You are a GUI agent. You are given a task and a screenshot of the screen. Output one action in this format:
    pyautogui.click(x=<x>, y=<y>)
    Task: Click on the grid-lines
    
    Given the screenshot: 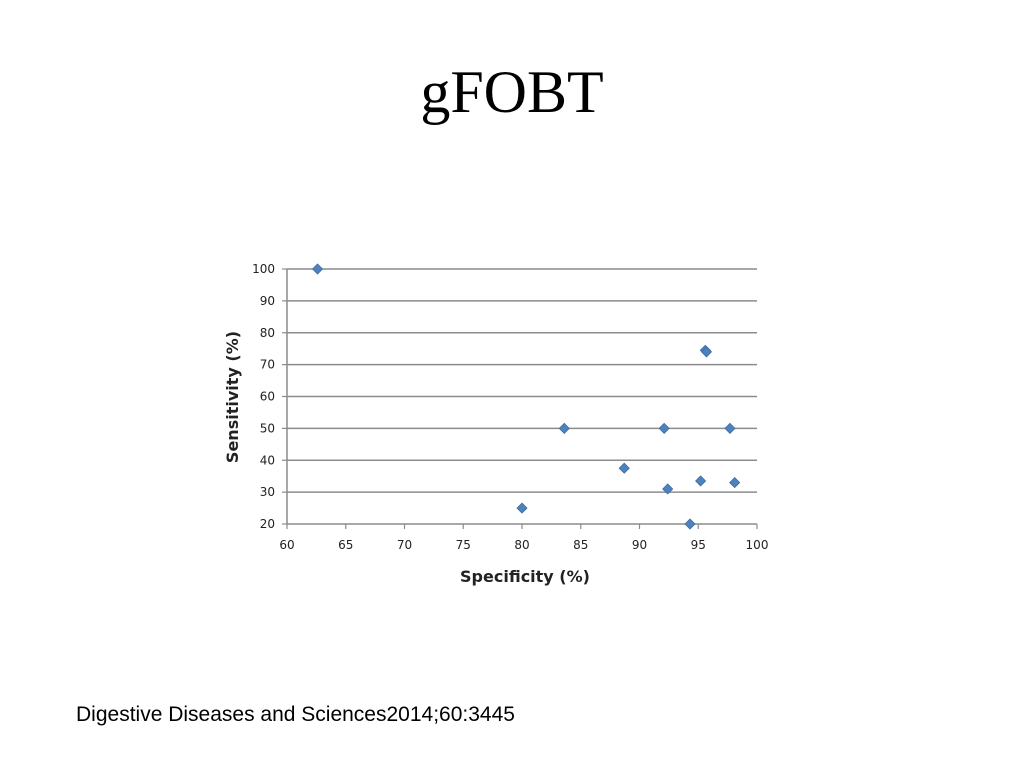 What is the action you would take?
    pyautogui.click(x=522, y=380)
    